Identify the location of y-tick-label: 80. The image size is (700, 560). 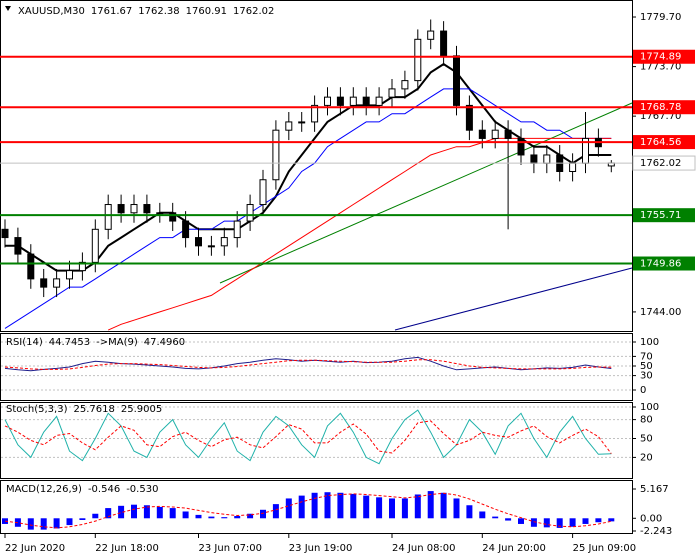
(646, 420).